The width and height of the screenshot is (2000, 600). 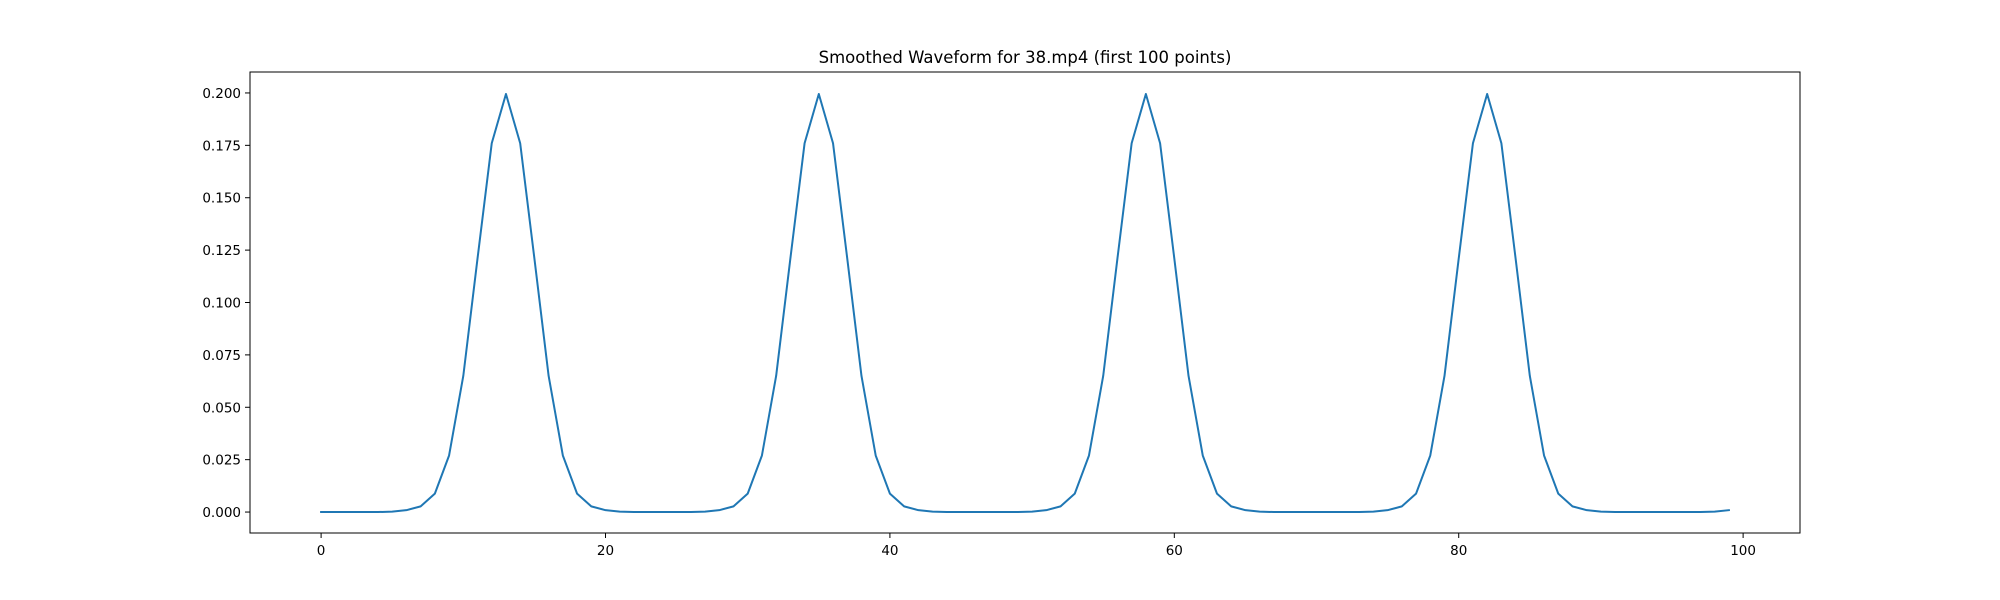 What do you see at coordinates (221, 356) in the screenshot?
I see `y-tick-label: 0.075` at bounding box center [221, 356].